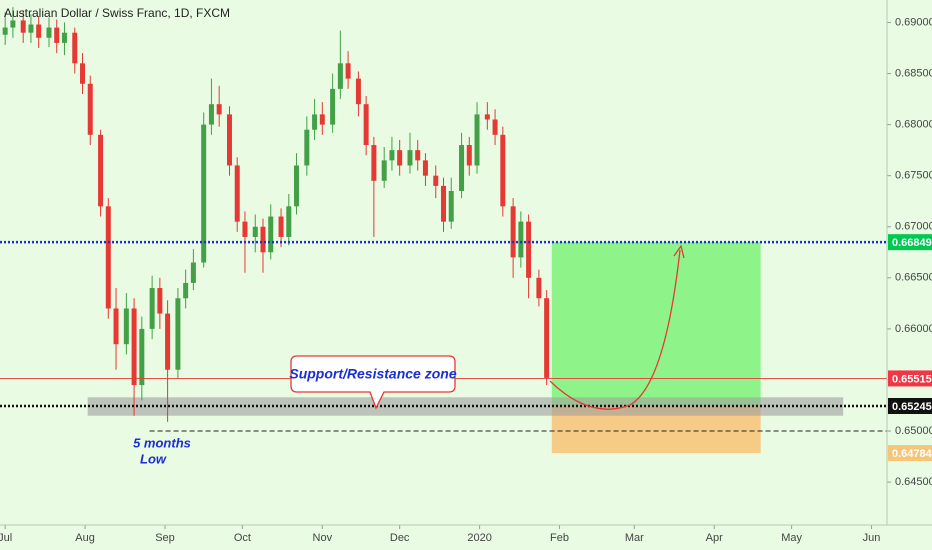  I want to click on target-box, so click(656, 324).